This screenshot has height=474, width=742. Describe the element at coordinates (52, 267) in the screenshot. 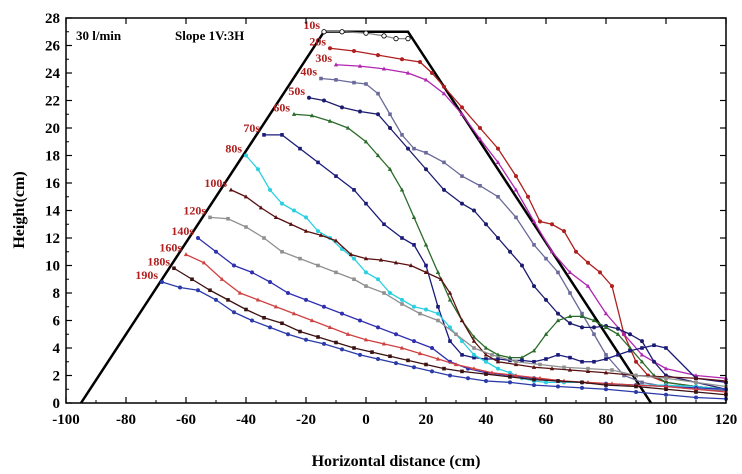

I see `y-tick-label: 10` at that location.